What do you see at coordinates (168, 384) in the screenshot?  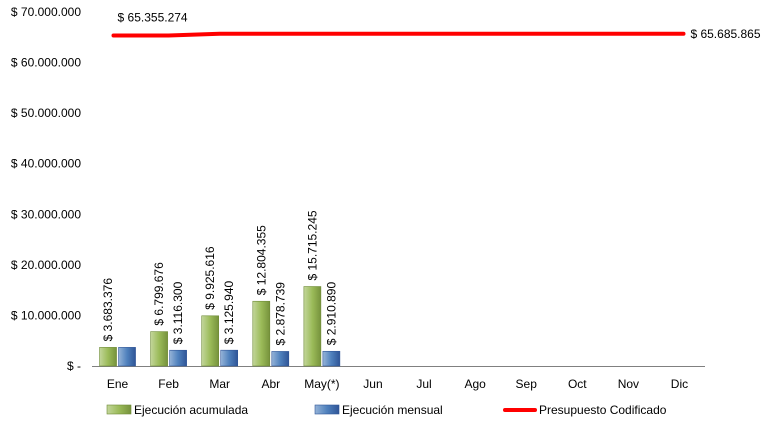 I see `x-tick-label: Feb` at bounding box center [168, 384].